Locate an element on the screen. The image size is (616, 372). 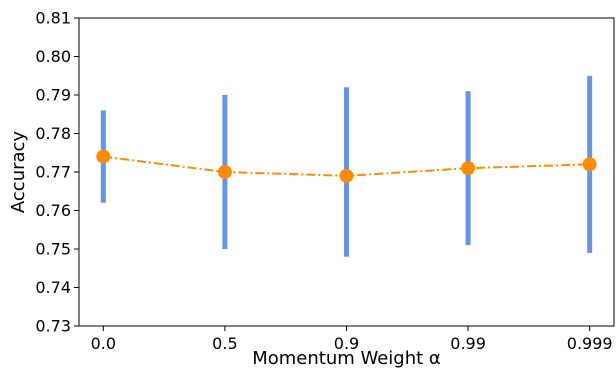
x-tick-label: 0.999 is located at coordinates (590, 343).